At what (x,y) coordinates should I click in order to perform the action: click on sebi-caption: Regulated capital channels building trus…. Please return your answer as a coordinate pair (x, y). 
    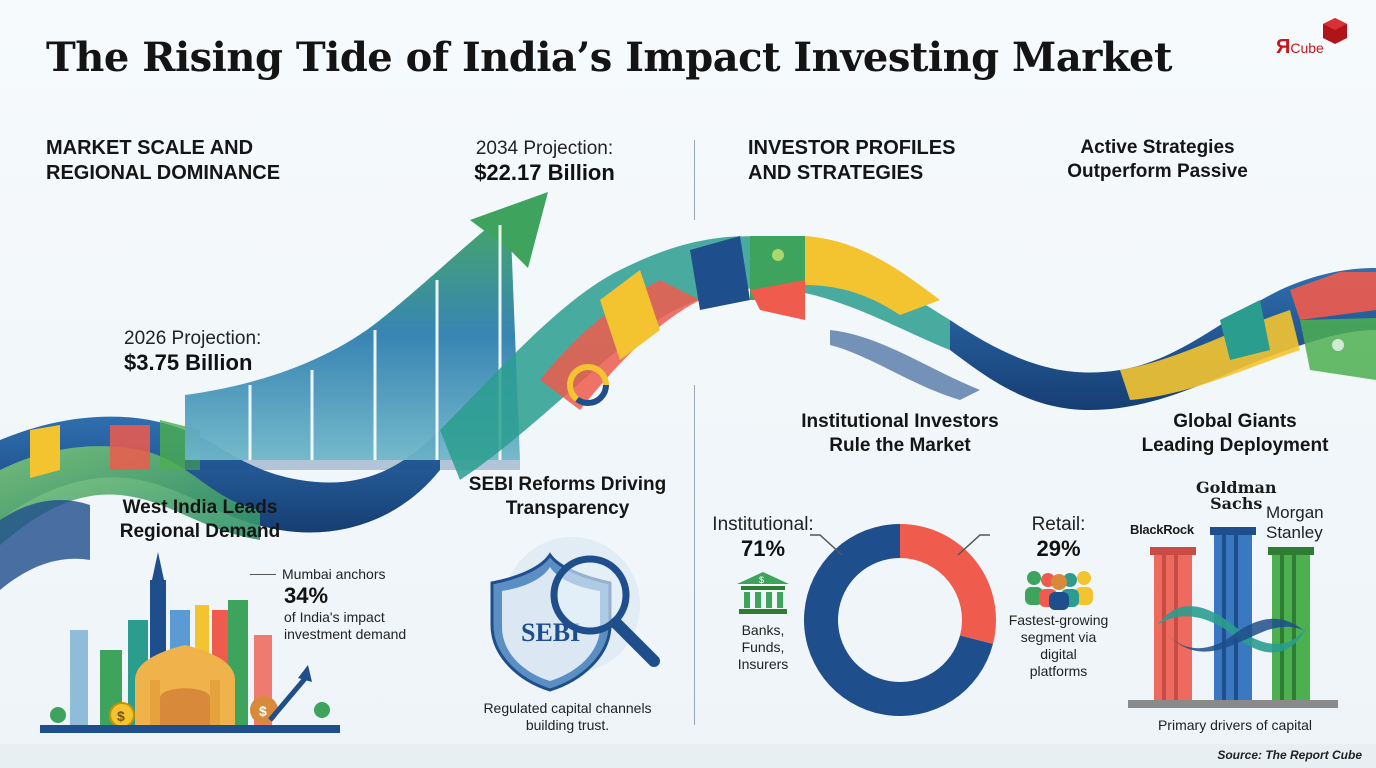
    Looking at the image, I should click on (567, 717).